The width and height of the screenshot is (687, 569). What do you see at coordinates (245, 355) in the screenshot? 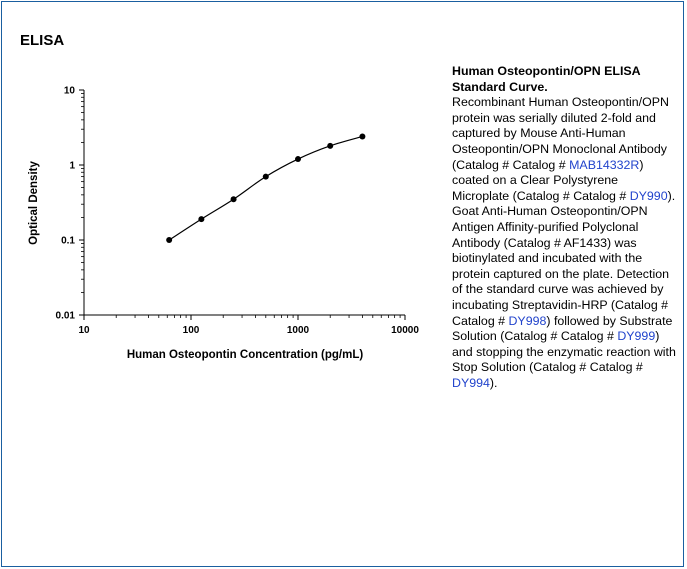
I see `x-axis-label: Human Osteopontin Concentration (pg/mL)` at bounding box center [245, 355].